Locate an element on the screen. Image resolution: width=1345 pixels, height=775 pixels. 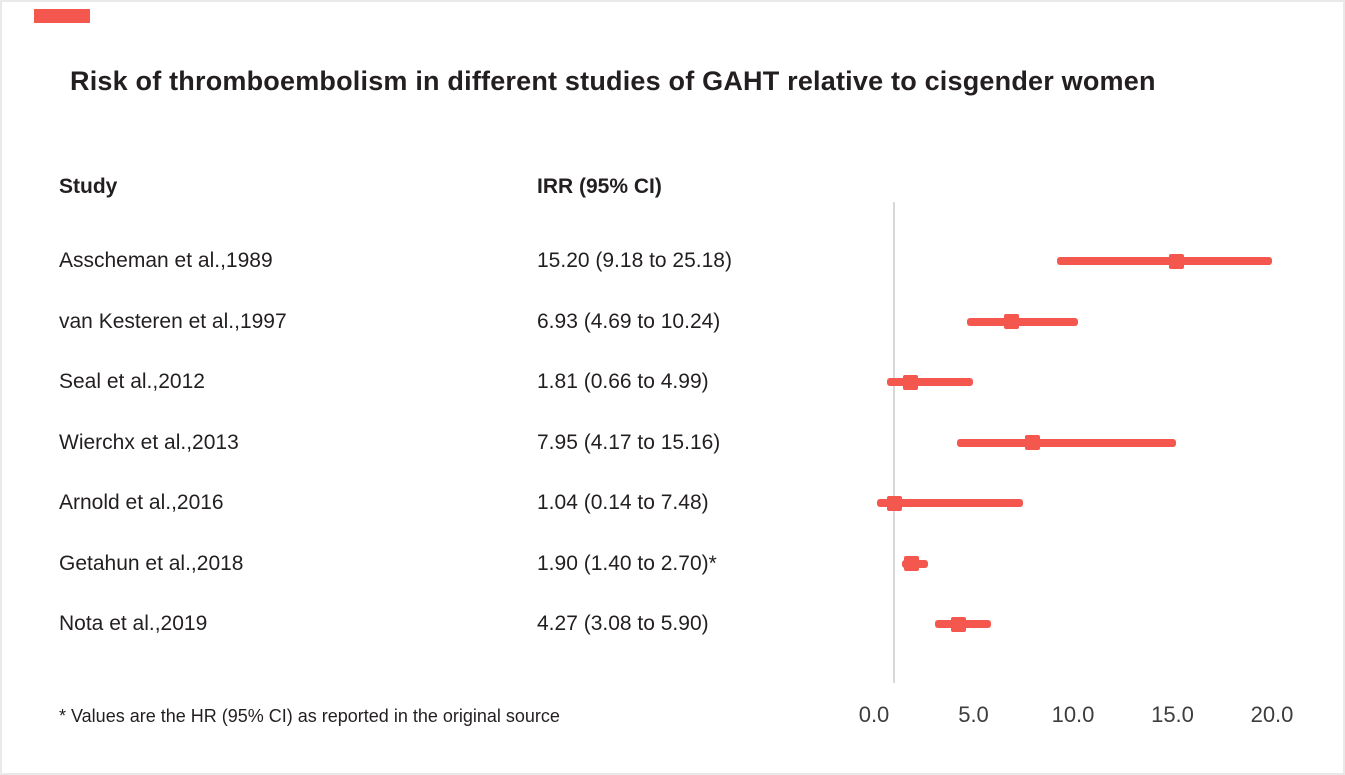
x-tick-label: 5.0 is located at coordinates (973, 714).